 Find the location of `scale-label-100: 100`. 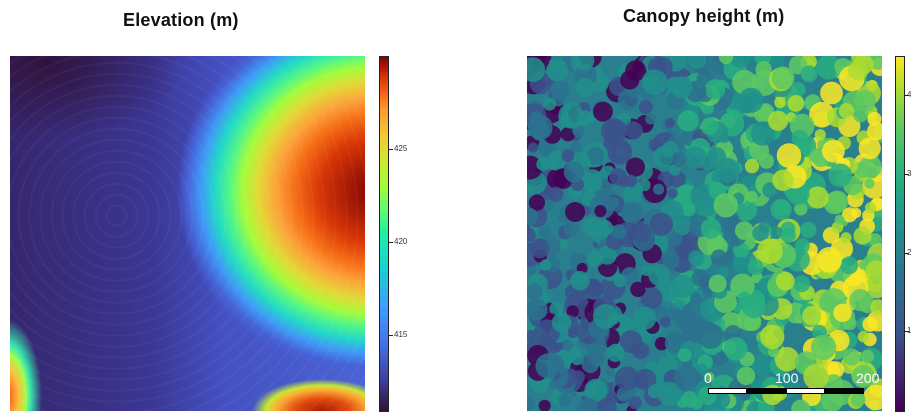

scale-label-100: 100 is located at coordinates (787, 378).